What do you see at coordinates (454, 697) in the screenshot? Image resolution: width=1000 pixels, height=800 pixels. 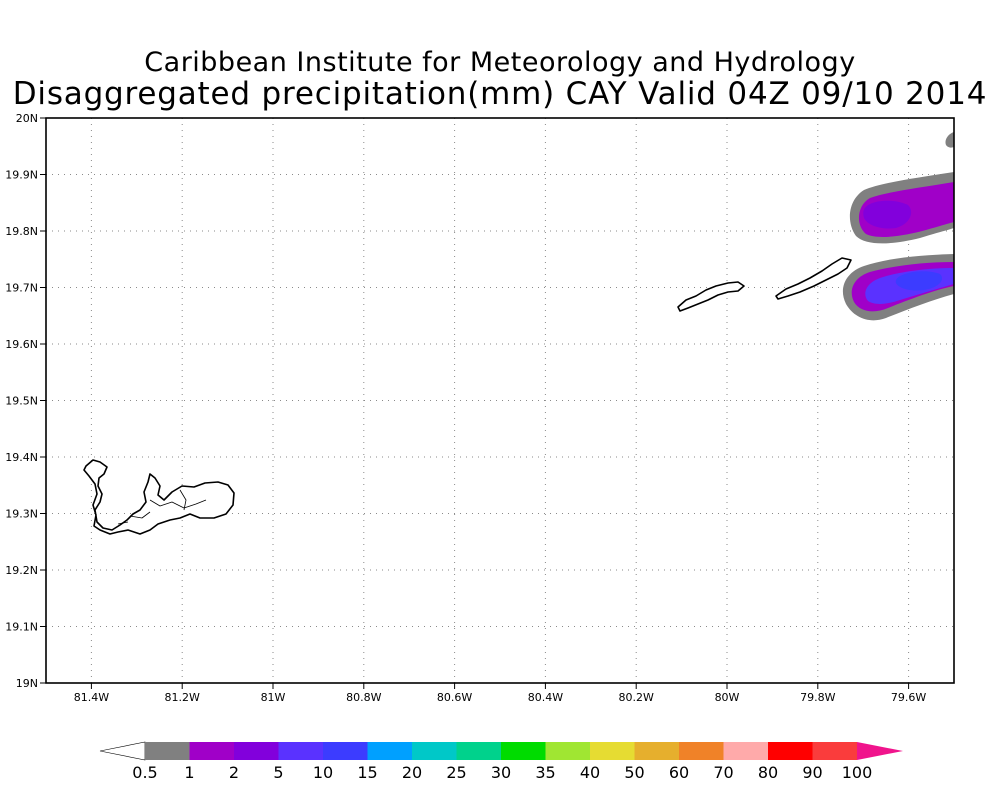 I see `lon-tick-label: 80.6W` at bounding box center [454, 697].